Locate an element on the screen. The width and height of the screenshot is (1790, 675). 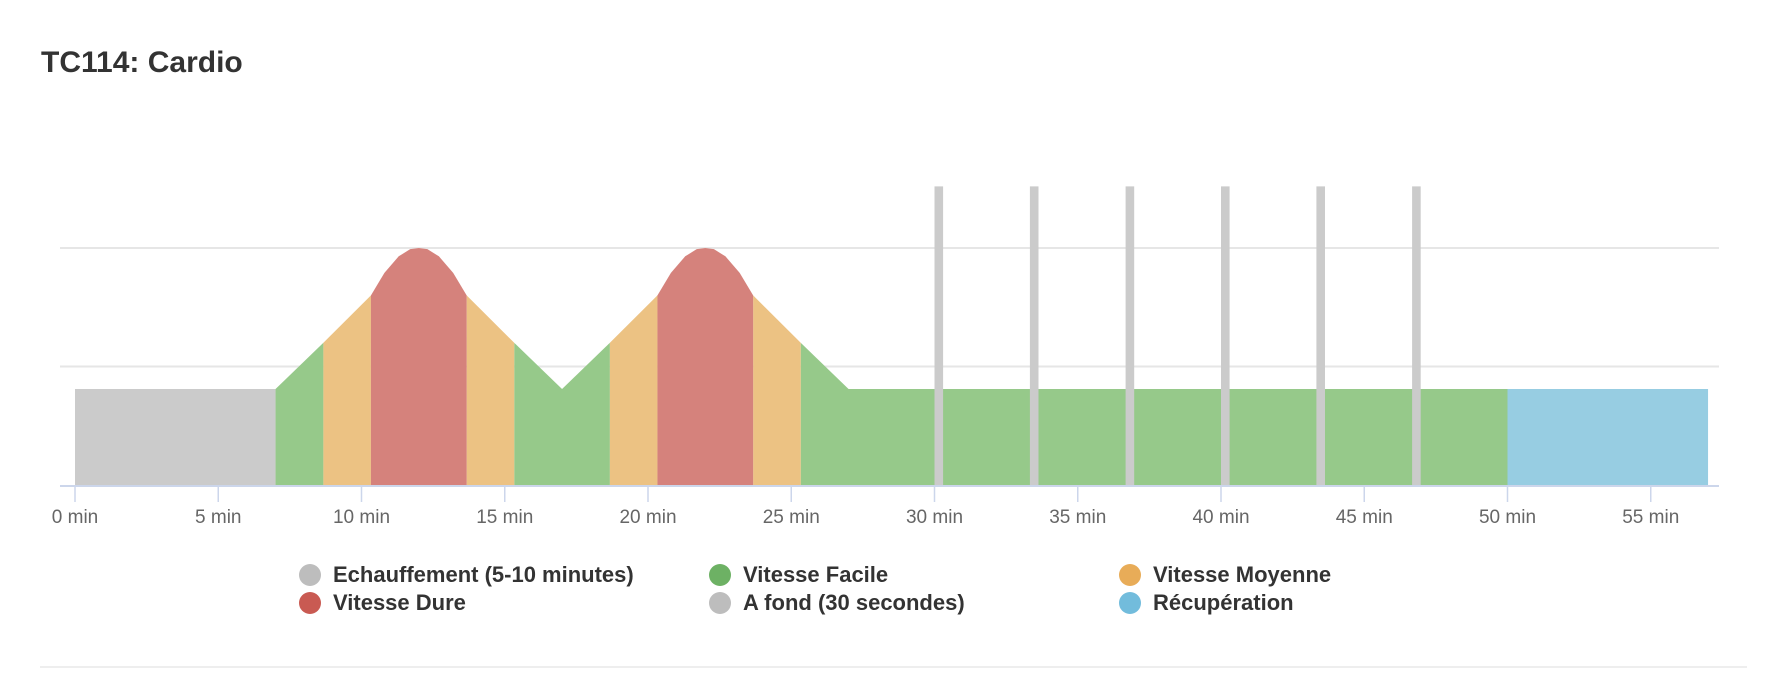
x-tick-label: 5 min is located at coordinates (218, 517).